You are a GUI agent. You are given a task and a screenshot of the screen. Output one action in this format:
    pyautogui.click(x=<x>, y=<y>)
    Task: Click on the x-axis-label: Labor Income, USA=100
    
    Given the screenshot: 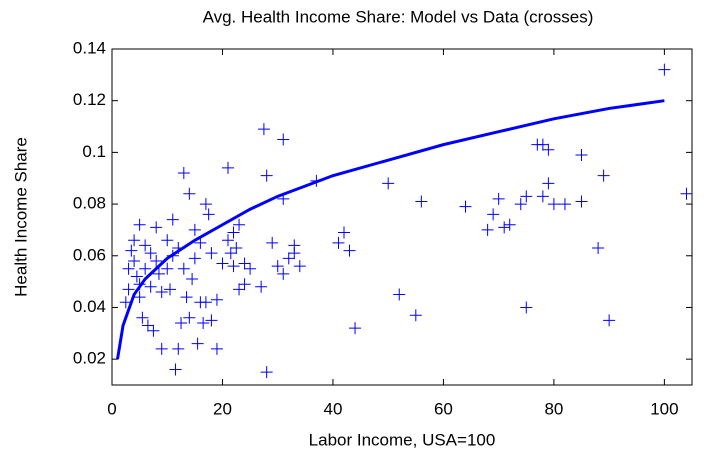 What is the action you would take?
    pyautogui.click(x=402, y=439)
    